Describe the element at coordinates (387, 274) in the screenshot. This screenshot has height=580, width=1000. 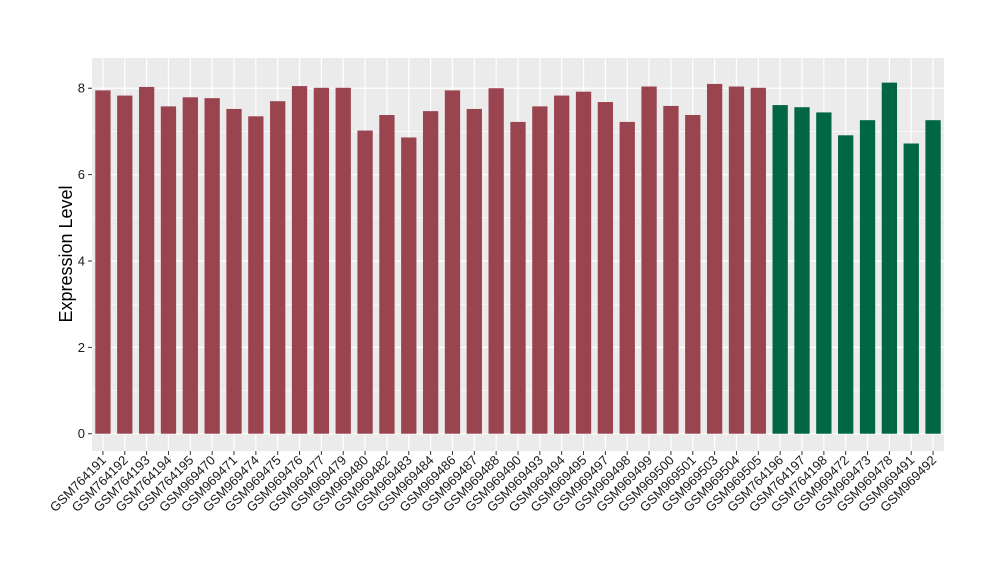
I see `bar-GSM969482` at that location.